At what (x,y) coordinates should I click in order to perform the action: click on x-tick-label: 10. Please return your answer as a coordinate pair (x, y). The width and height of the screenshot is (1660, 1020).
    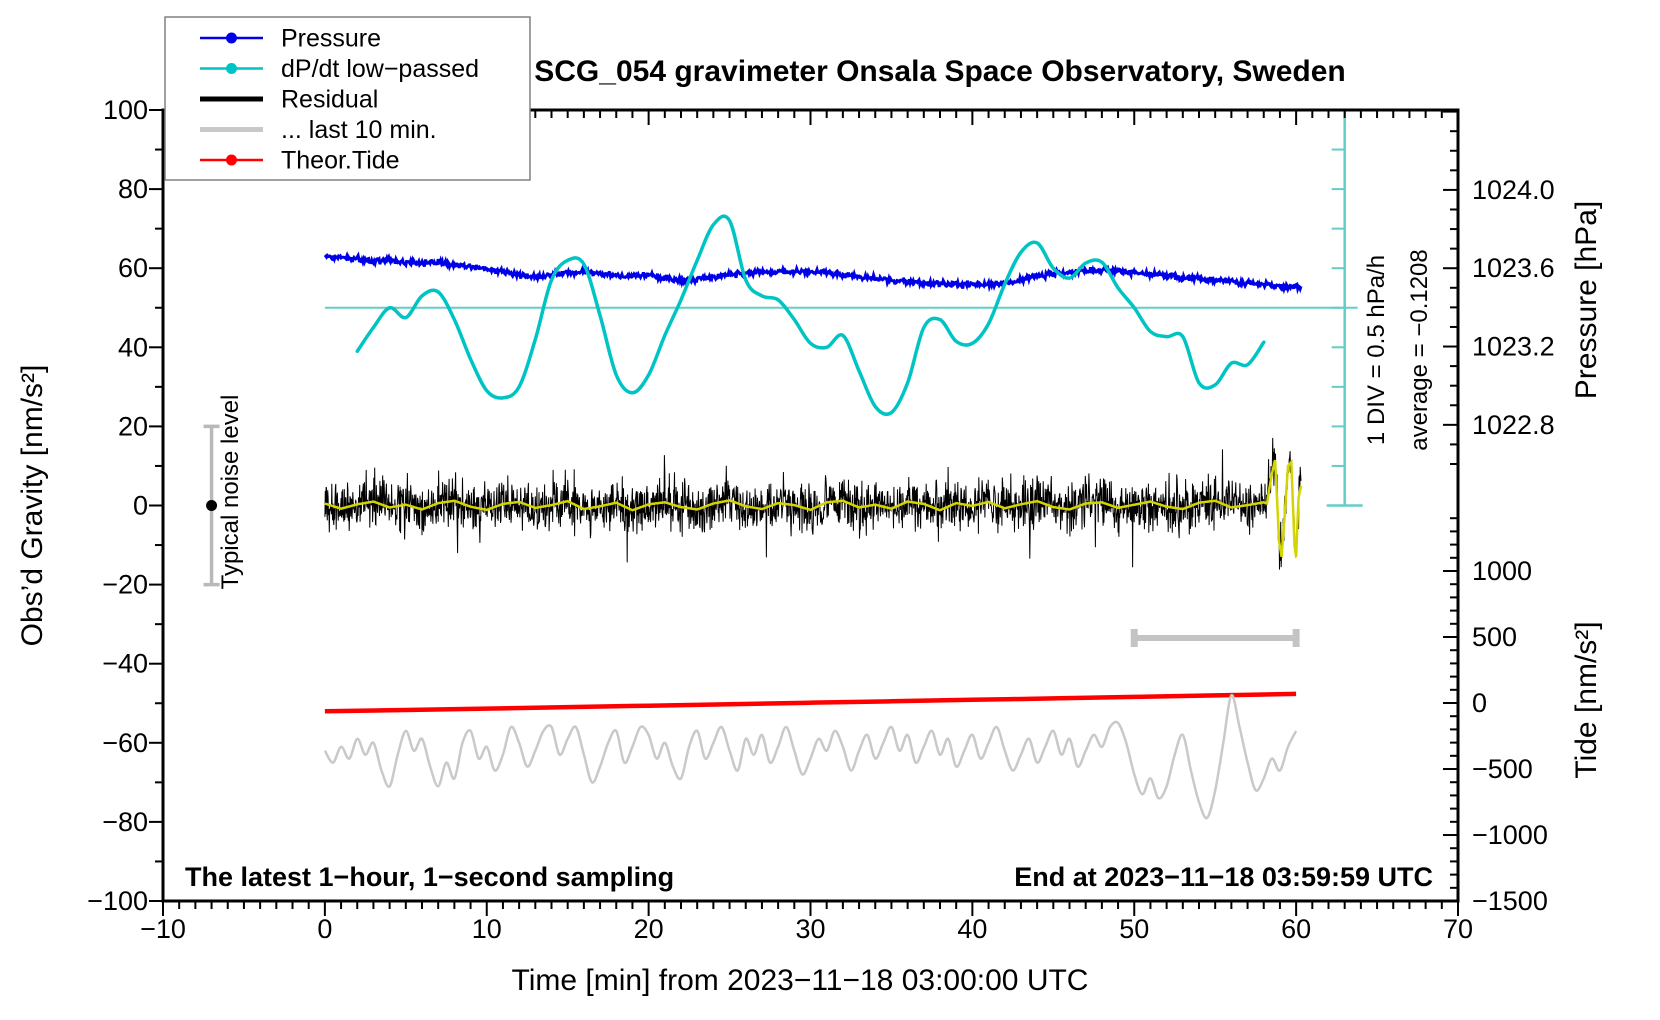
    Looking at the image, I should click on (487, 929).